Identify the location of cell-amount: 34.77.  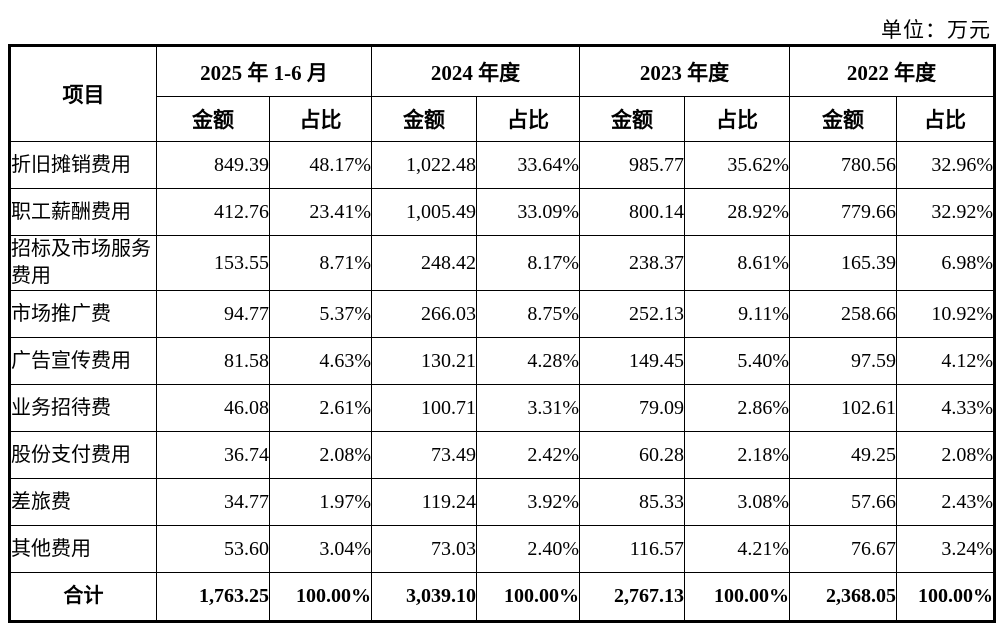
(213, 502).